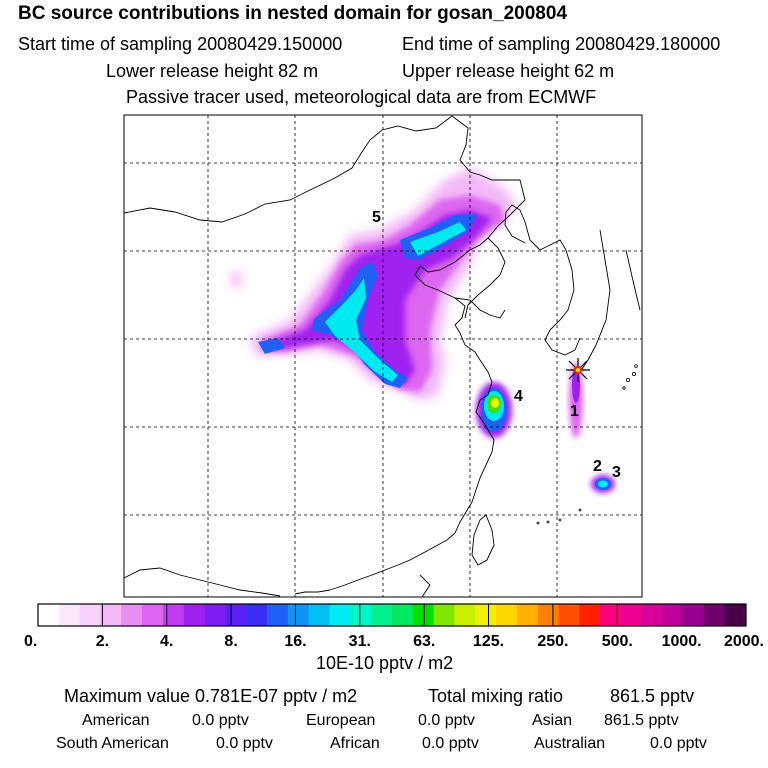  Describe the element at coordinates (288, 169) in the screenshot. I see `border-mongolia` at that location.